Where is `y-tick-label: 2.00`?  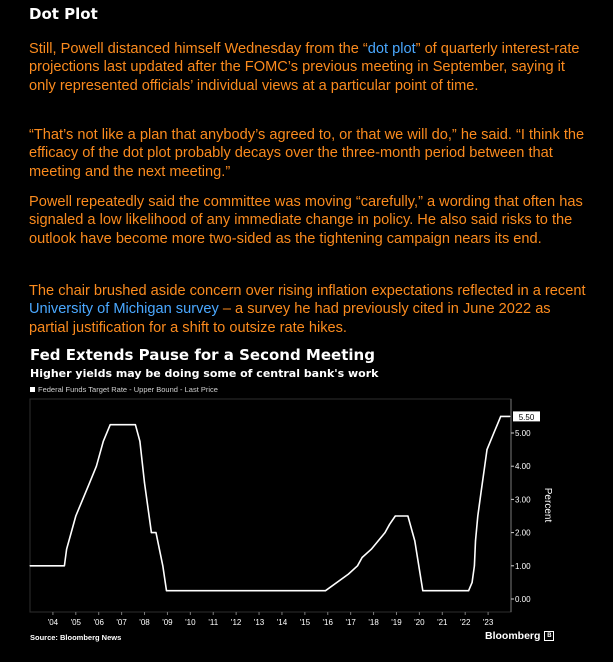
y-tick-label: 2.00 is located at coordinates (523, 533).